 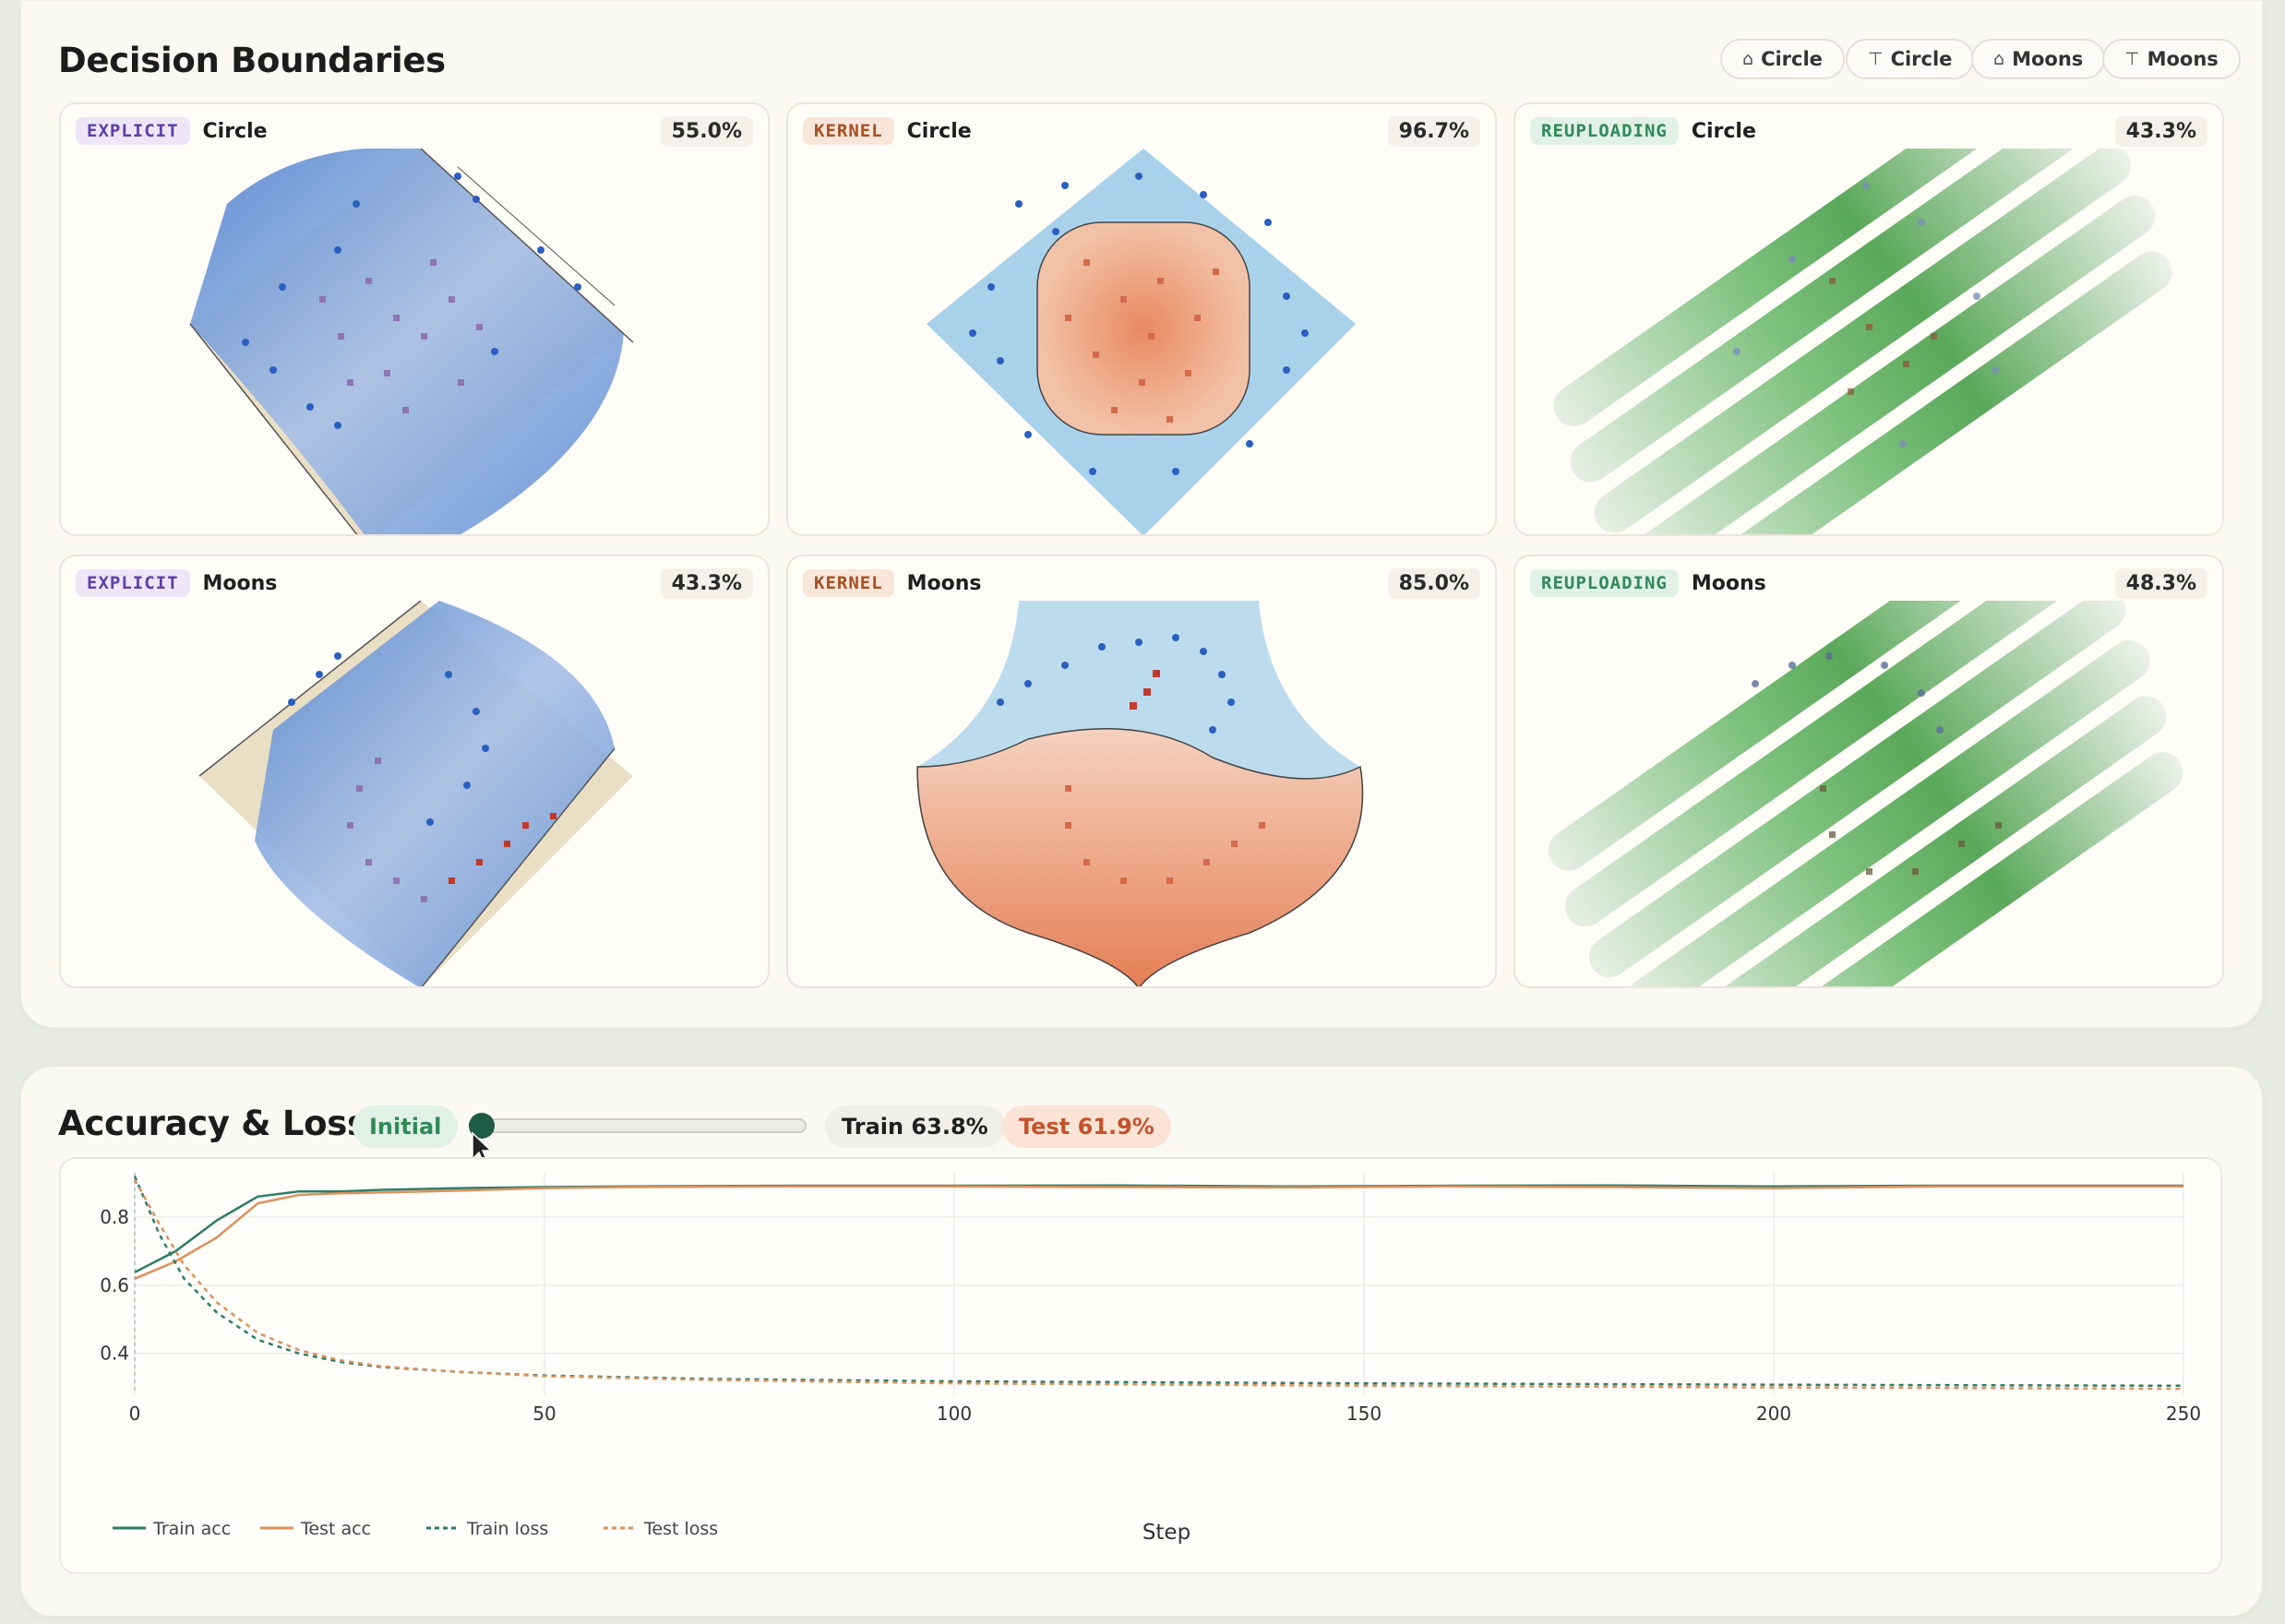 I want to click on x-tick-label: 200, so click(x=1773, y=1414).